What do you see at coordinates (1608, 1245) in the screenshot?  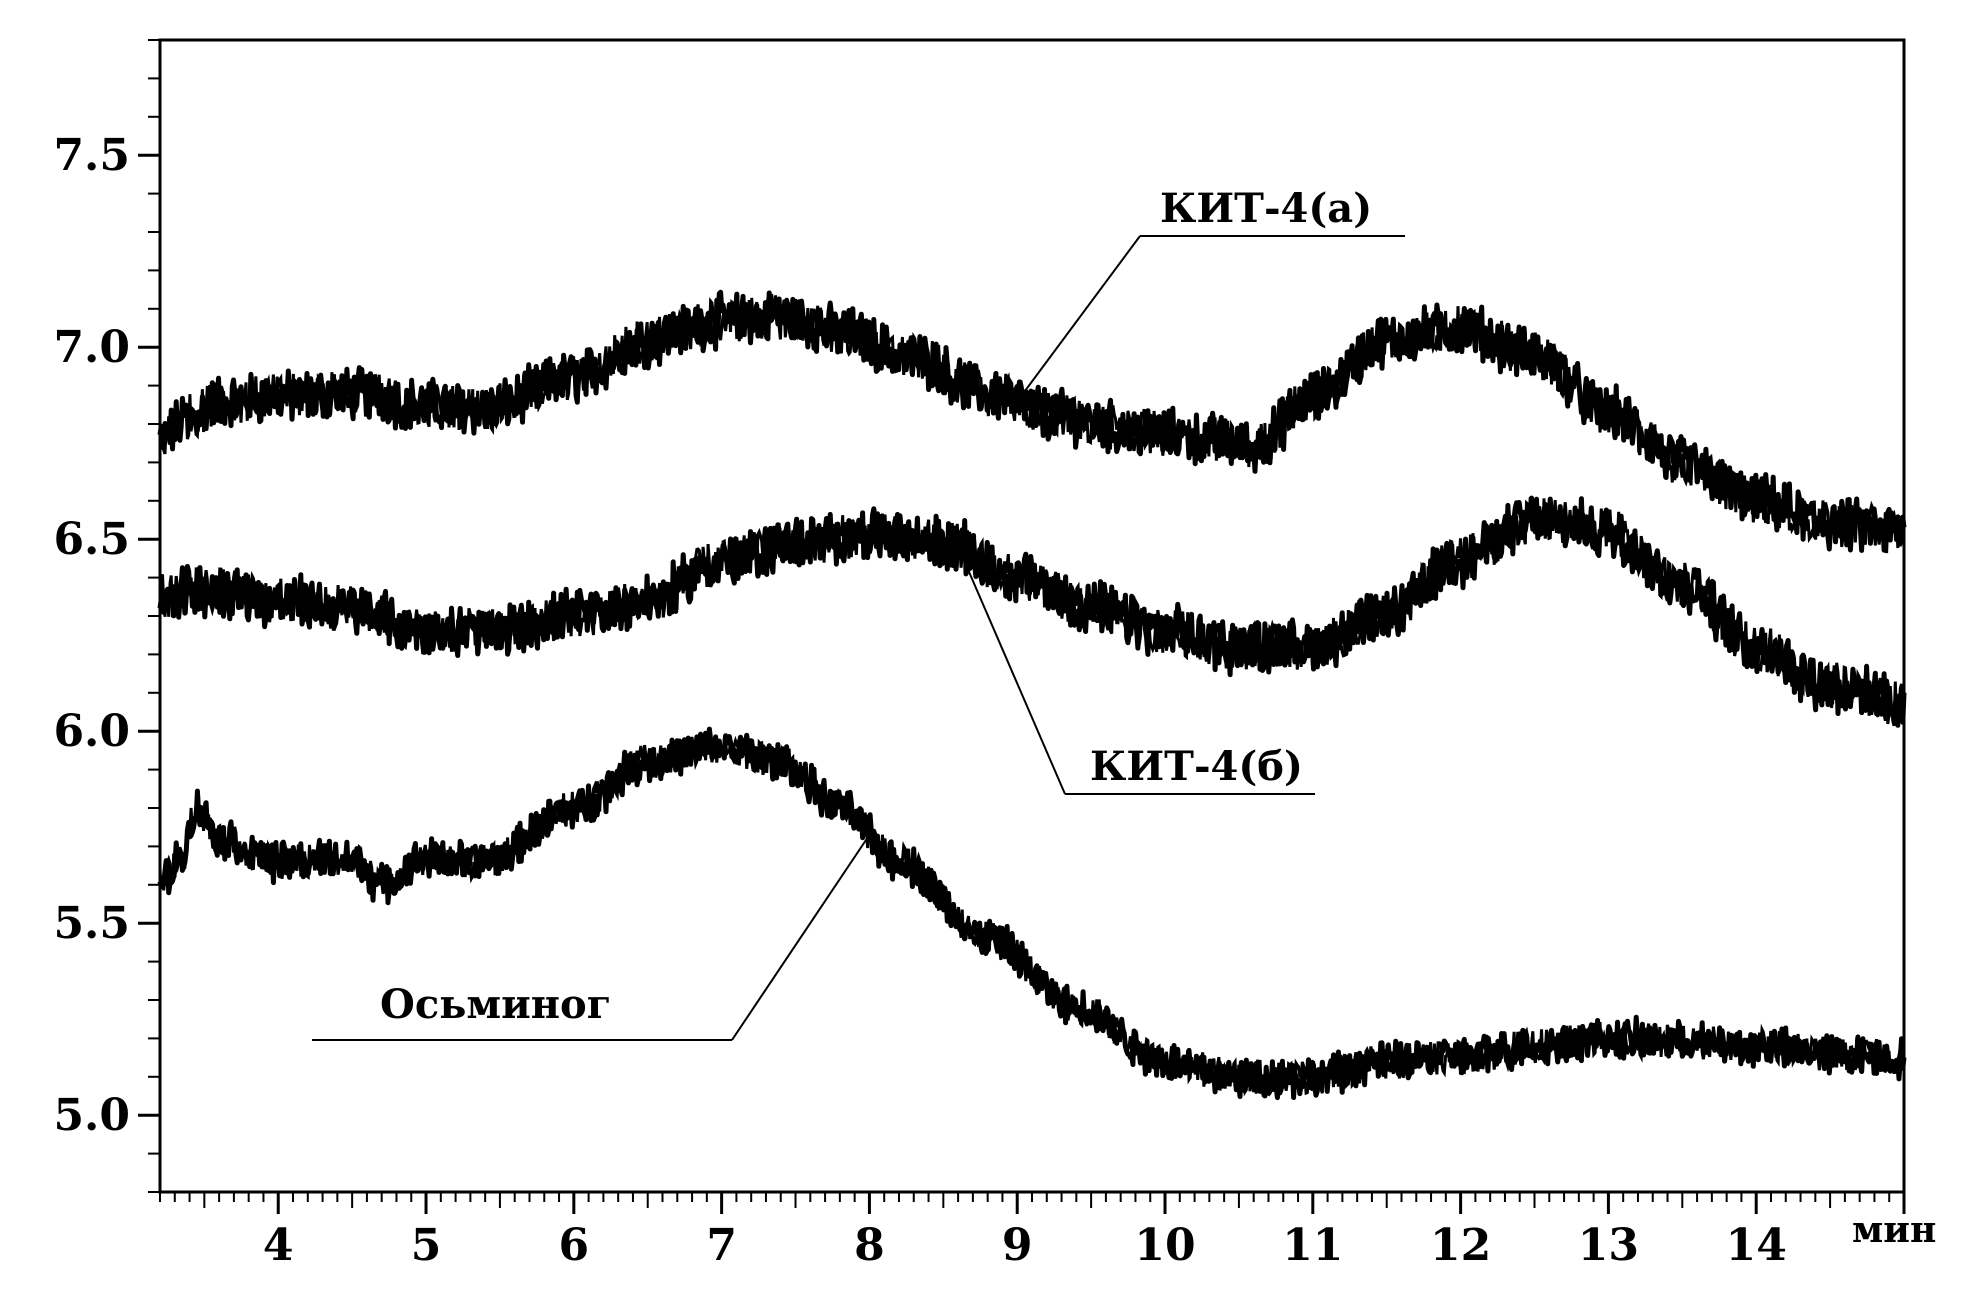 I see `x-tick-label: 13` at bounding box center [1608, 1245].